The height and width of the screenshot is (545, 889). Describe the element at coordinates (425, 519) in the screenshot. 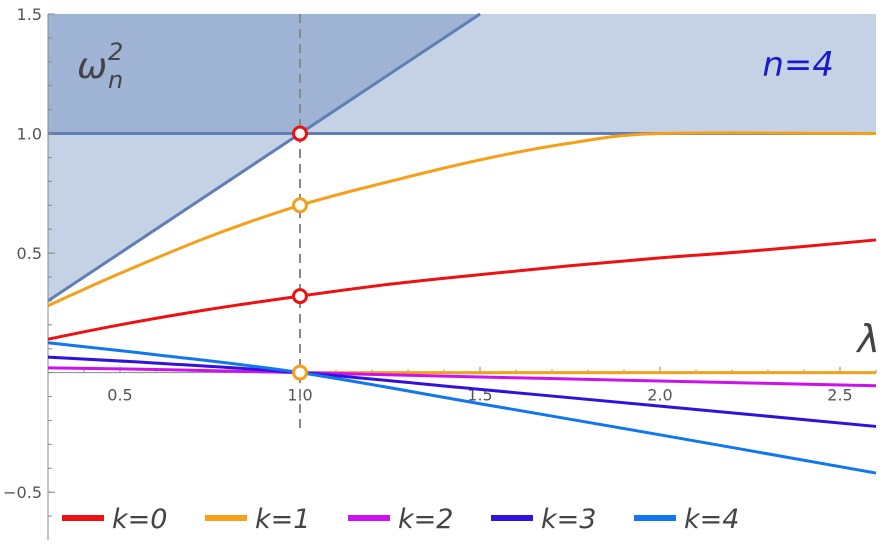

I see `legend-label: k=2` at that location.